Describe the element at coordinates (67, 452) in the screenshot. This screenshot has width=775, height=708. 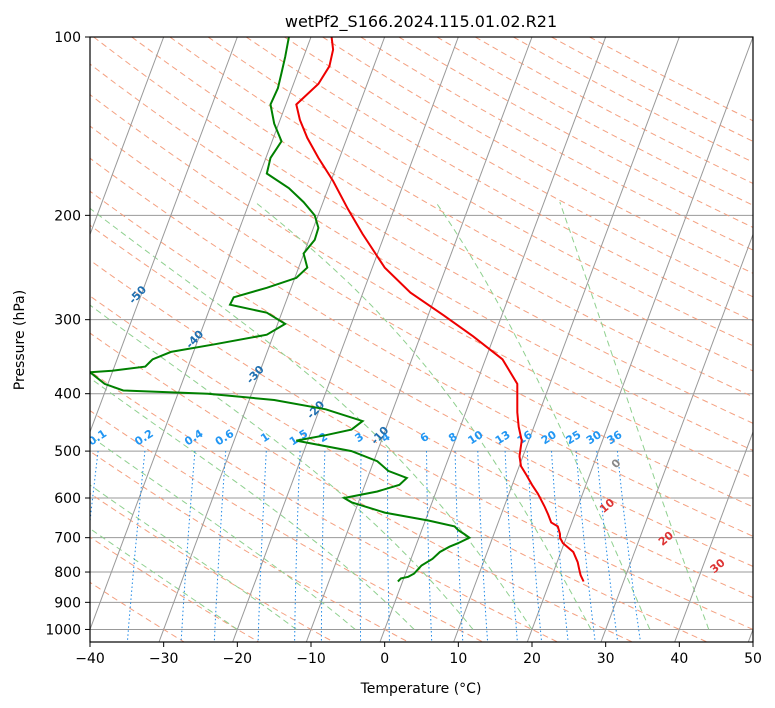
I see `y-tick-label: 500` at that location.